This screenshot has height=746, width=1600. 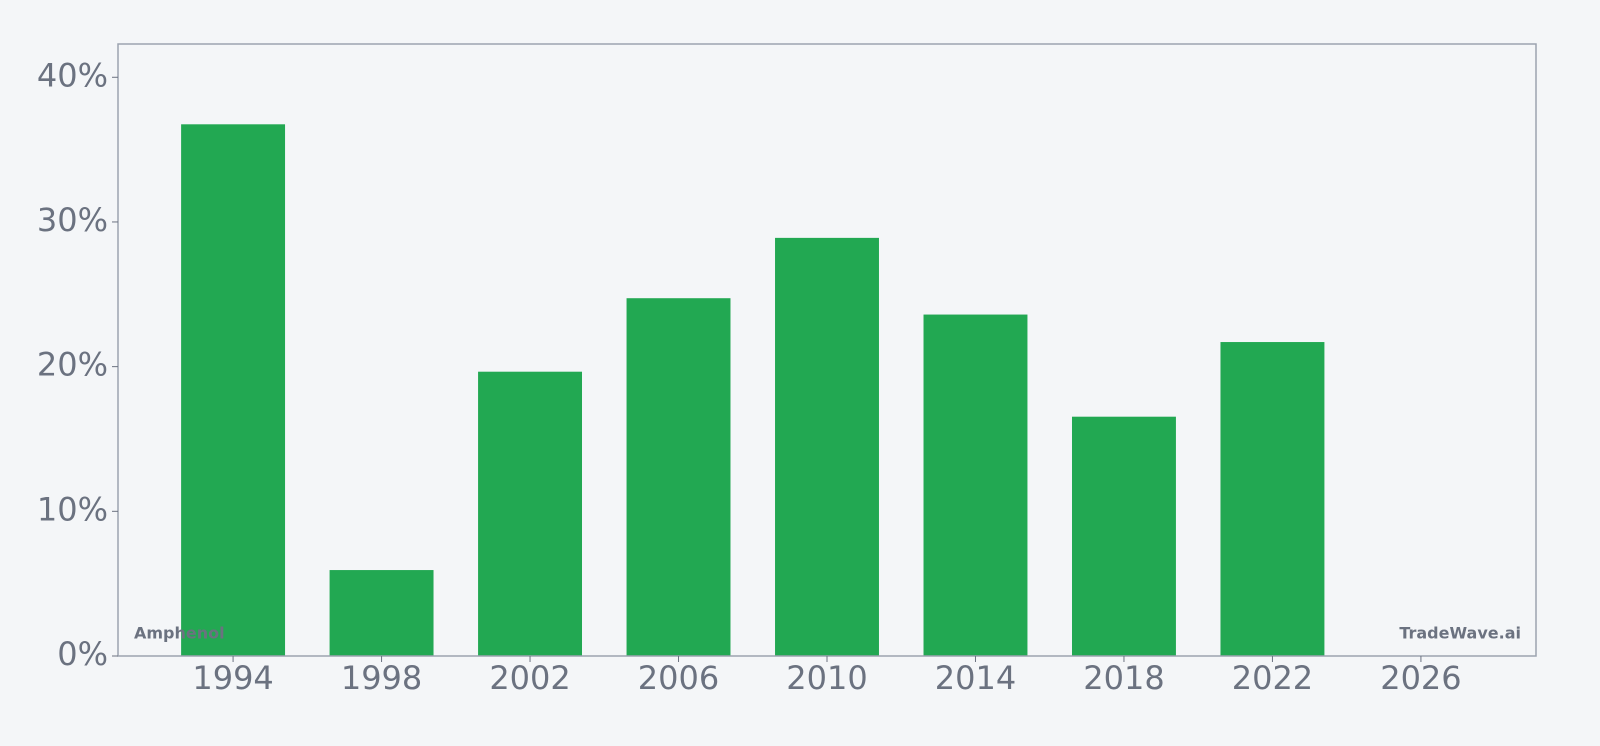 I want to click on watermark-left: Amphenol, so click(x=179, y=633).